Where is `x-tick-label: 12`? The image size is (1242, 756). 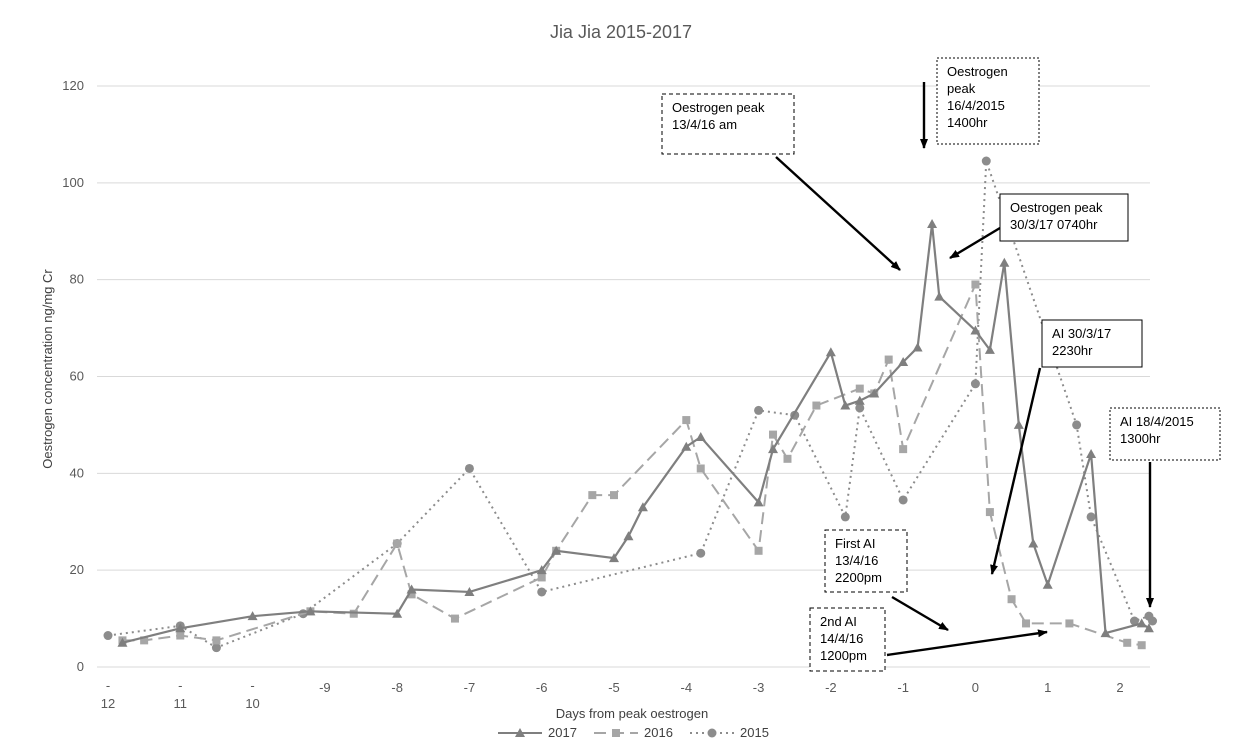 x-tick-label: 12 is located at coordinates (108, 703).